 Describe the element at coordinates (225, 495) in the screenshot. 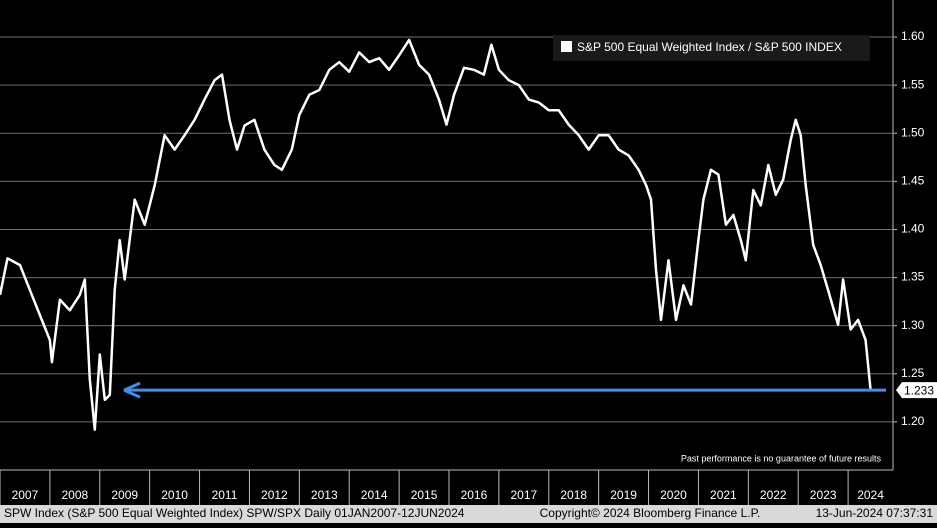

I see `x-tick-label: 2011` at that location.